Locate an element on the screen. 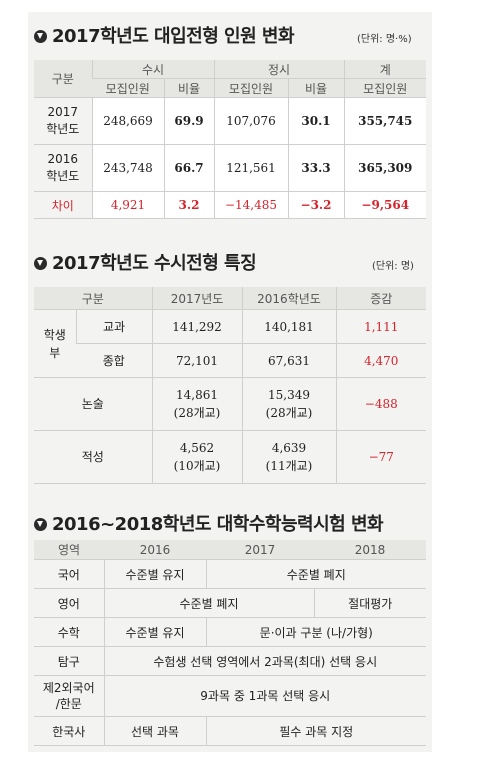  cell: 15,349 (28개교) is located at coordinates (288, 404).